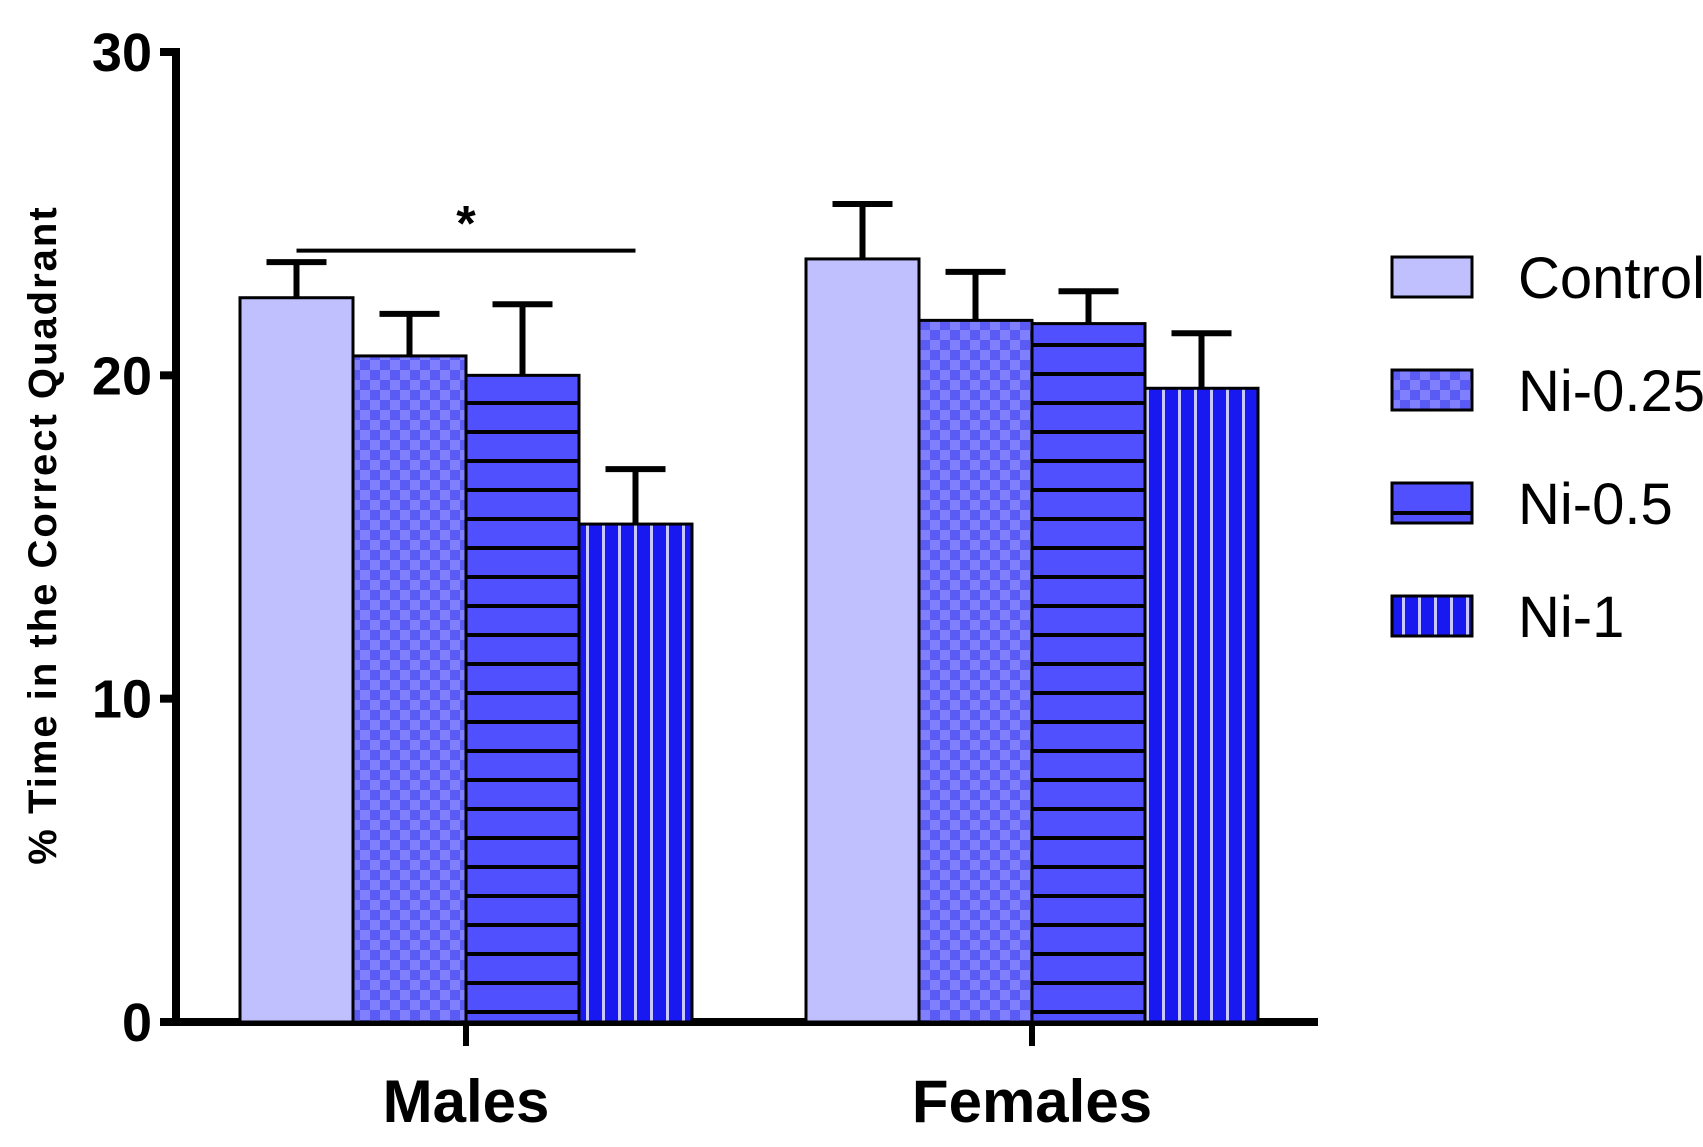  Describe the element at coordinates (296, 660) in the screenshot. I see `bar-males-control` at that location.